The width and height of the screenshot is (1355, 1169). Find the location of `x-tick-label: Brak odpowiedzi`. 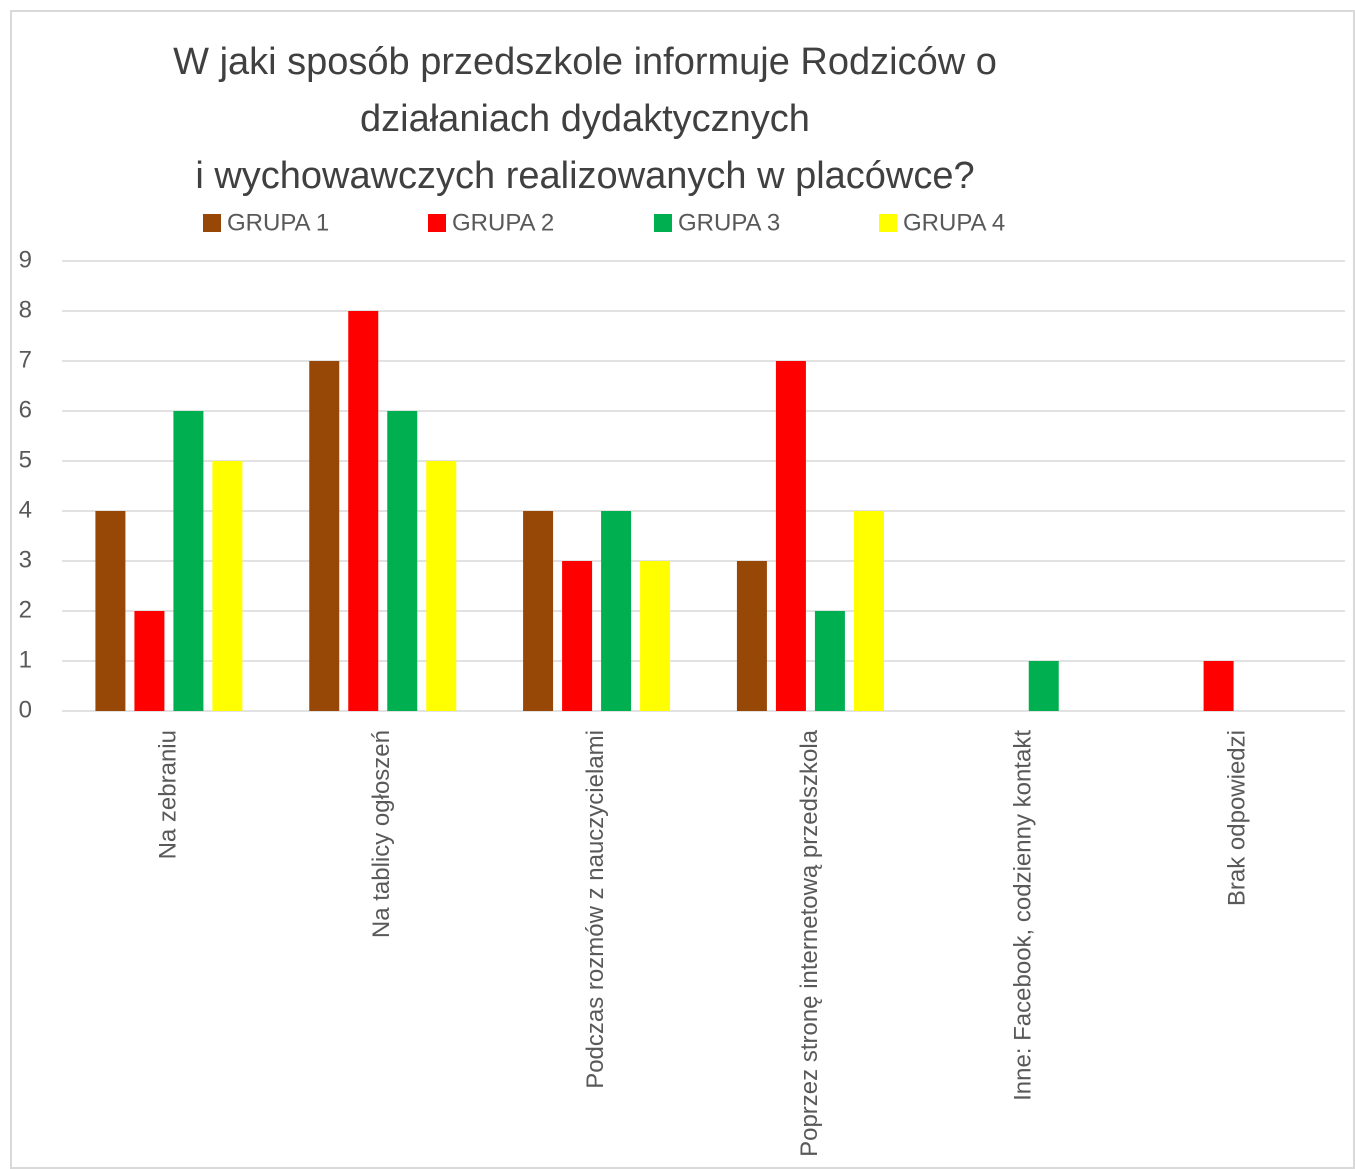

x-tick-label: Brak odpowiedzi is located at coordinates (1236, 818).